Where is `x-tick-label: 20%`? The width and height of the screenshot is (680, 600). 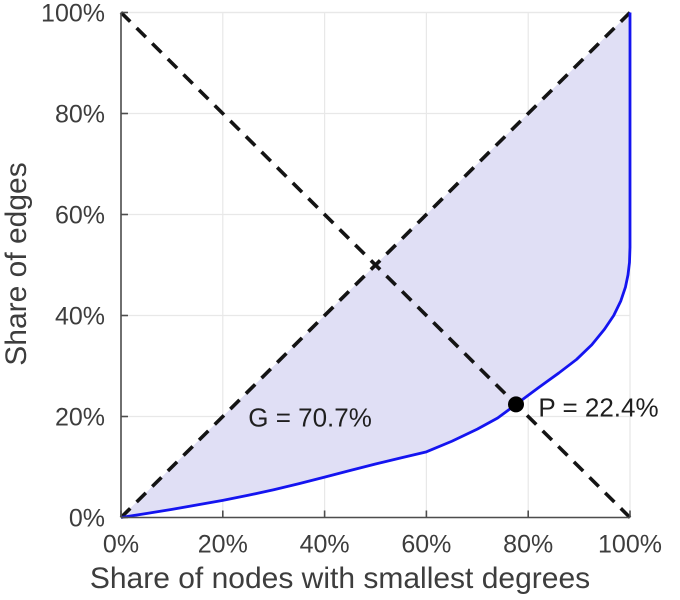
x-tick-label: 20% is located at coordinates (223, 545).